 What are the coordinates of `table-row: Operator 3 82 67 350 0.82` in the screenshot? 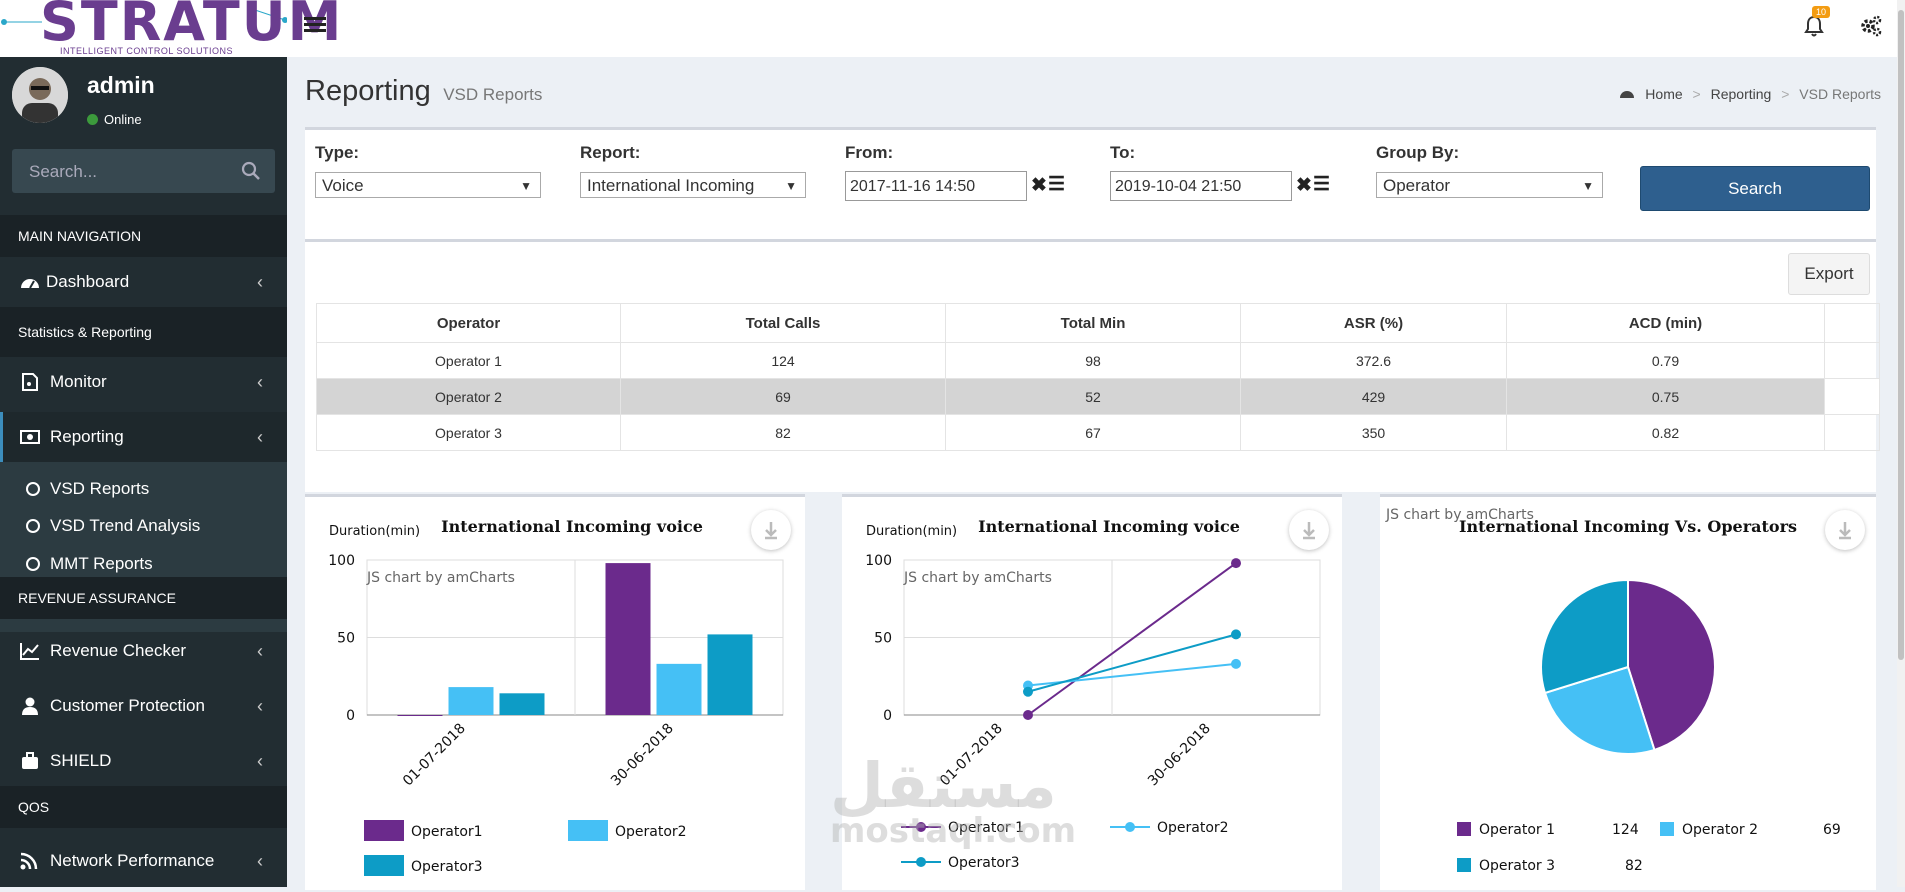 It's located at (1098, 432).